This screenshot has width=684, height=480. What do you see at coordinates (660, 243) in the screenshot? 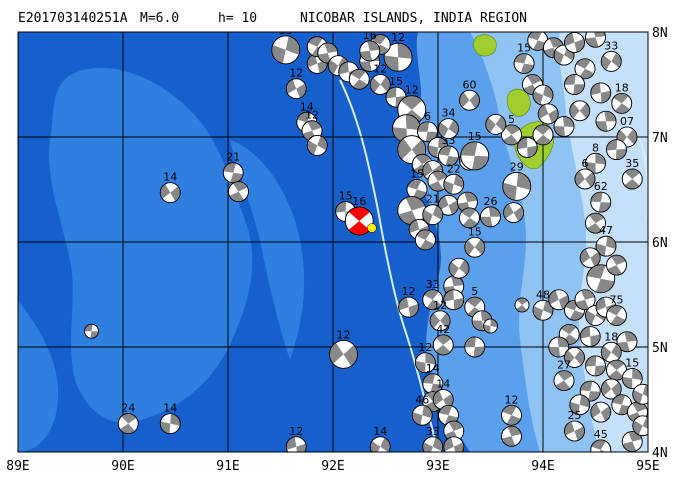
I see `latitude-ticks: 8N 7N 6N 5N 4N` at bounding box center [660, 243].